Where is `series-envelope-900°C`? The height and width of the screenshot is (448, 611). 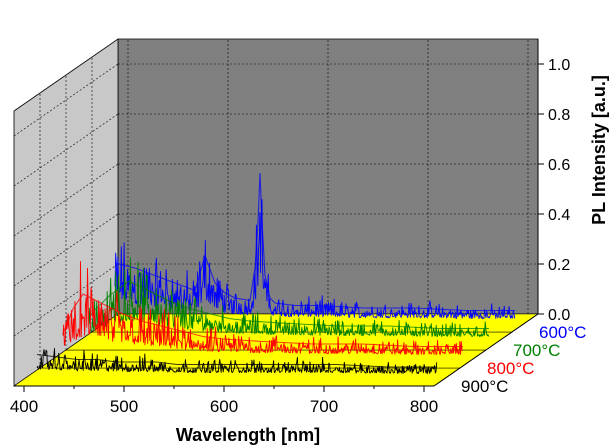
series-envelope-900°C is located at coordinates (236, 360).